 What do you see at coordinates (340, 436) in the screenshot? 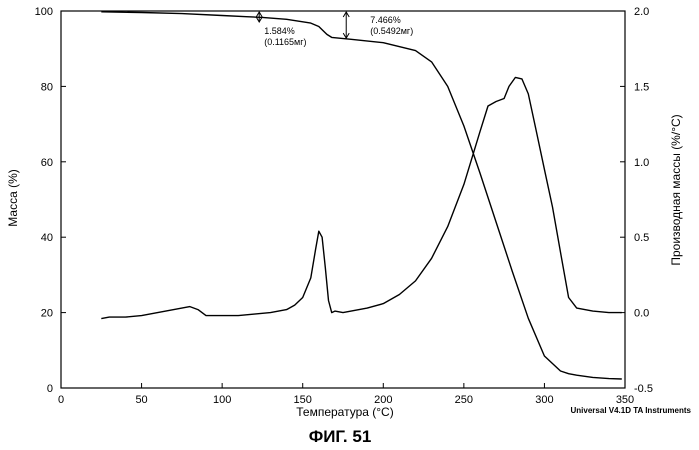
I see `figure-caption: ФИГ. 51` at bounding box center [340, 436].